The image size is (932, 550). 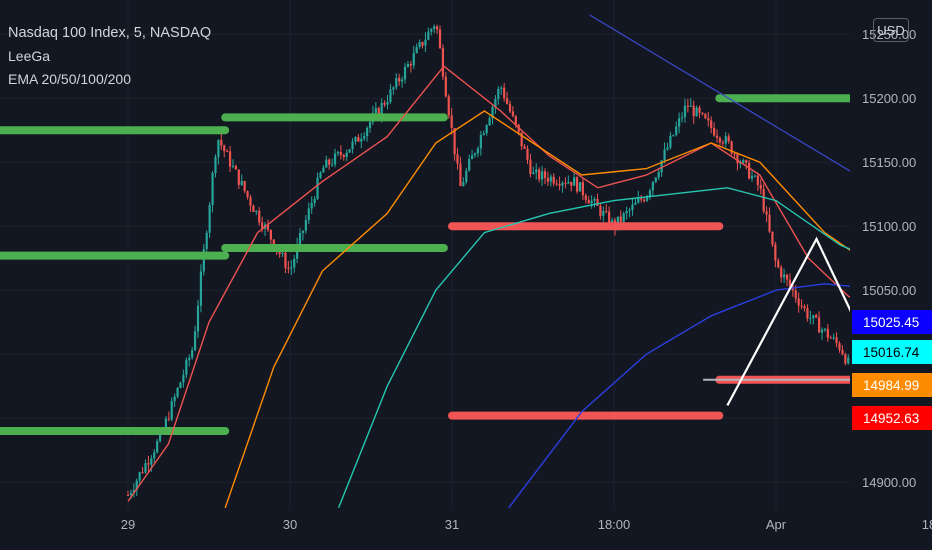 What do you see at coordinates (69, 79) in the screenshot?
I see `indicator-ema: EMA 20/50/100/200` at bounding box center [69, 79].